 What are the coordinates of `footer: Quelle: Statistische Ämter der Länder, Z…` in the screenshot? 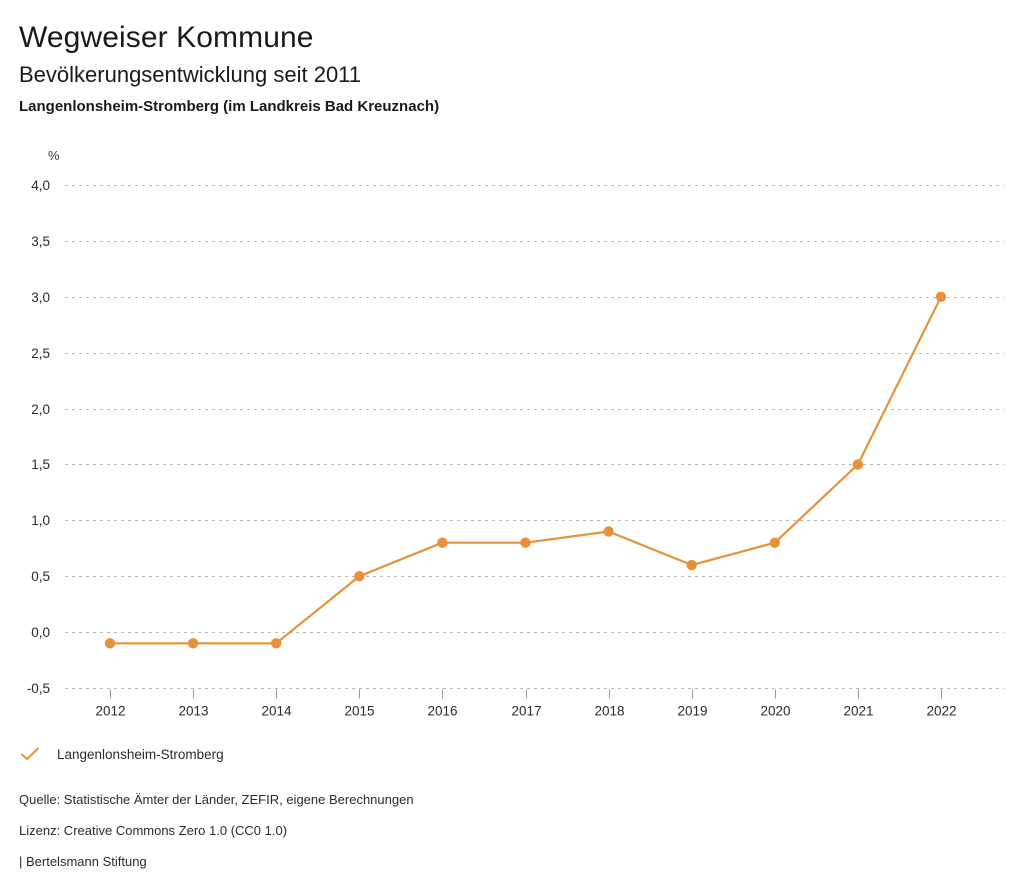 It's located at (509, 830).